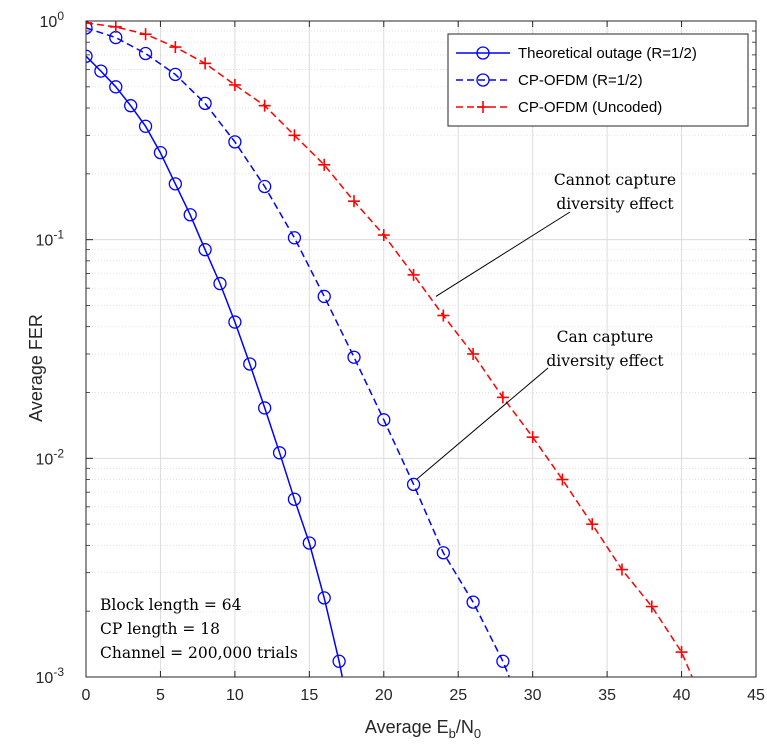  I want to click on legend-entry: CP-OFDM (R=1/2), so click(549, 80).